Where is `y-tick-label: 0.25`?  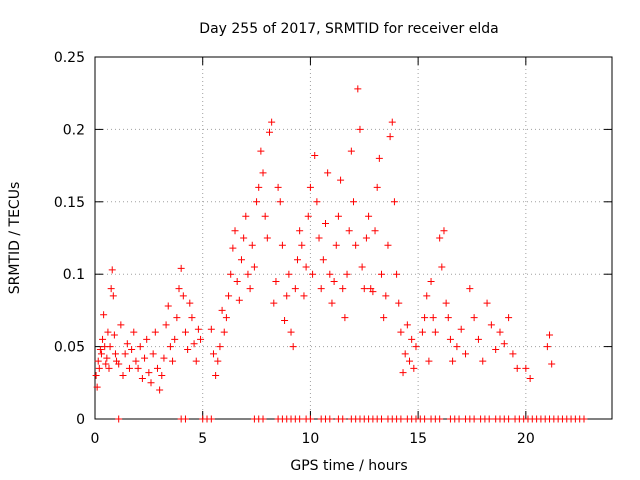
y-tick-label: 0.25 is located at coordinates (69, 58).